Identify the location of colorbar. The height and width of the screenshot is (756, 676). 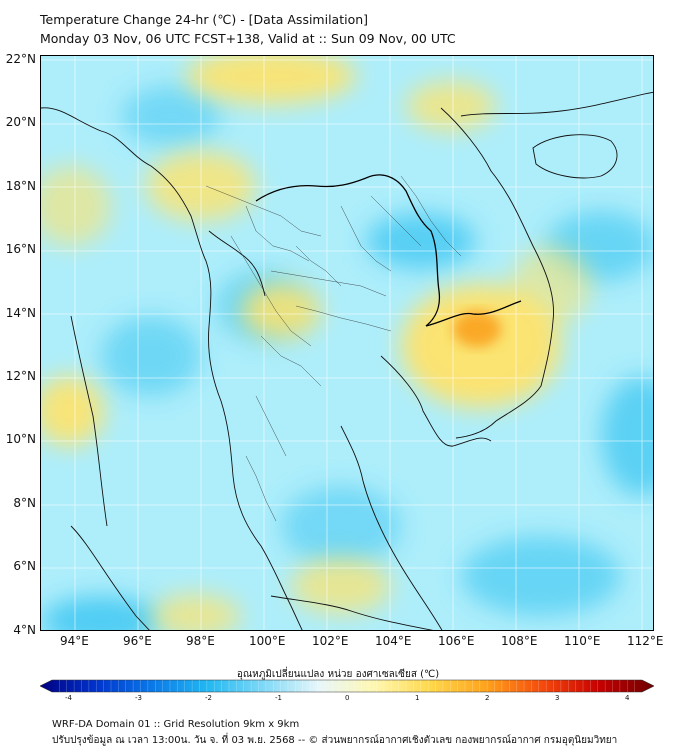
(347, 686).